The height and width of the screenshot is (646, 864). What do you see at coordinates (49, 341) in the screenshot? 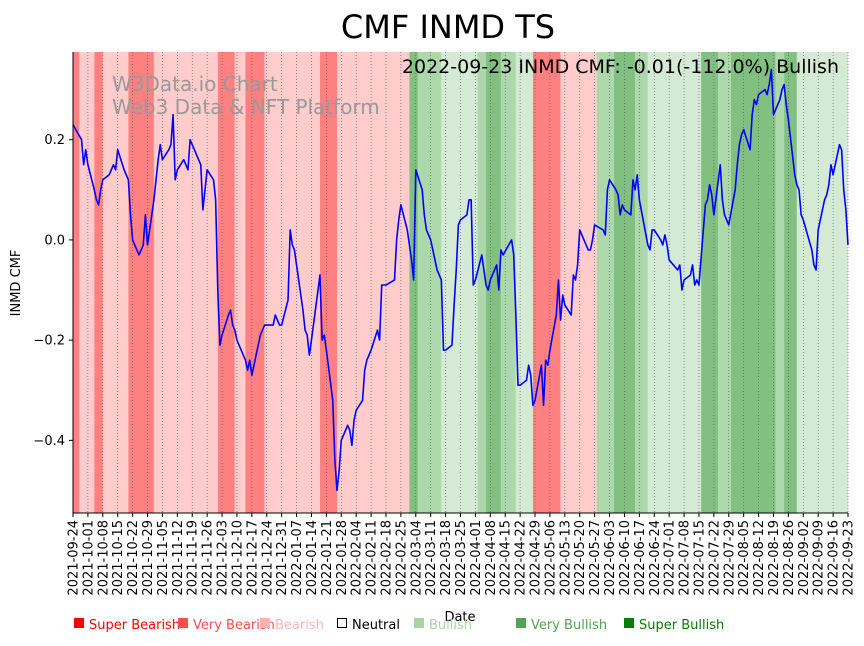
I see `y-tick-label: −0.2` at bounding box center [49, 341].